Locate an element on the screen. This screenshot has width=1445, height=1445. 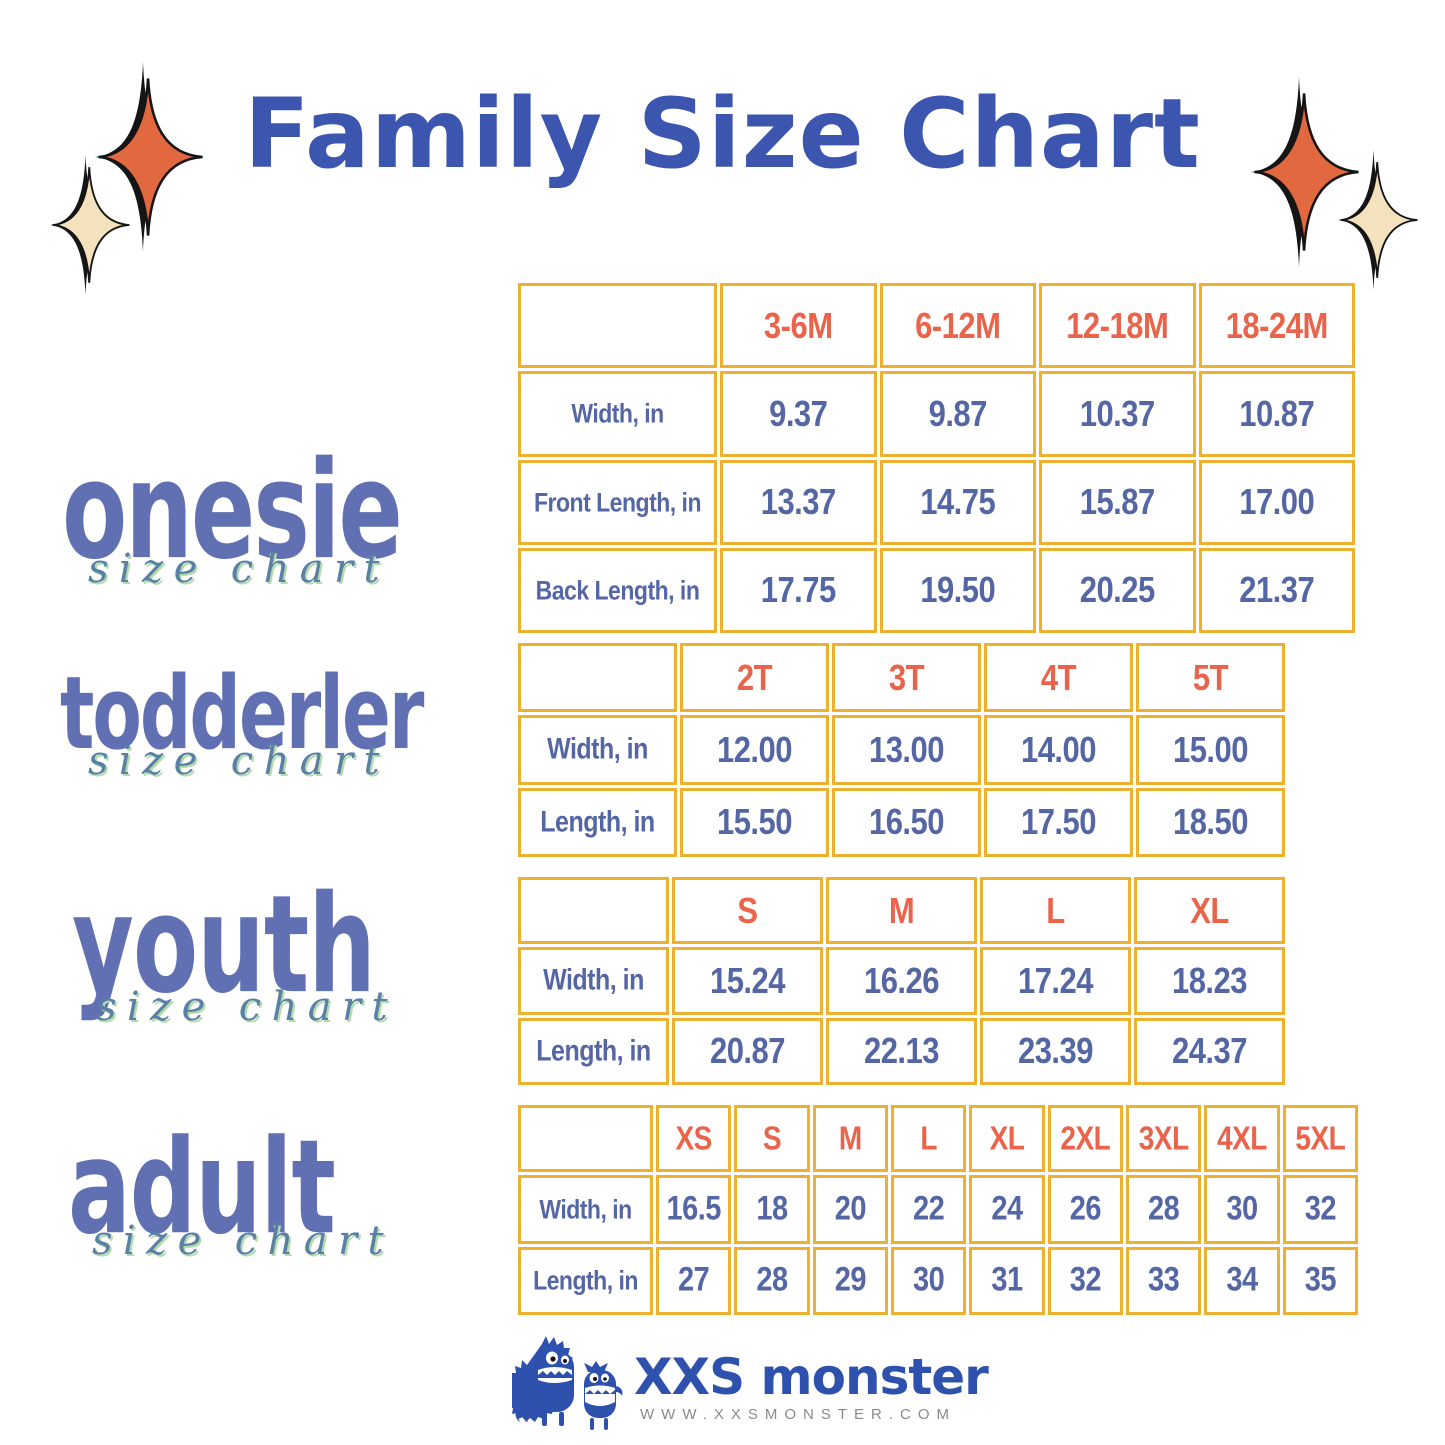
onesie-section-sublabel: size chart is located at coordinates (239, 569).